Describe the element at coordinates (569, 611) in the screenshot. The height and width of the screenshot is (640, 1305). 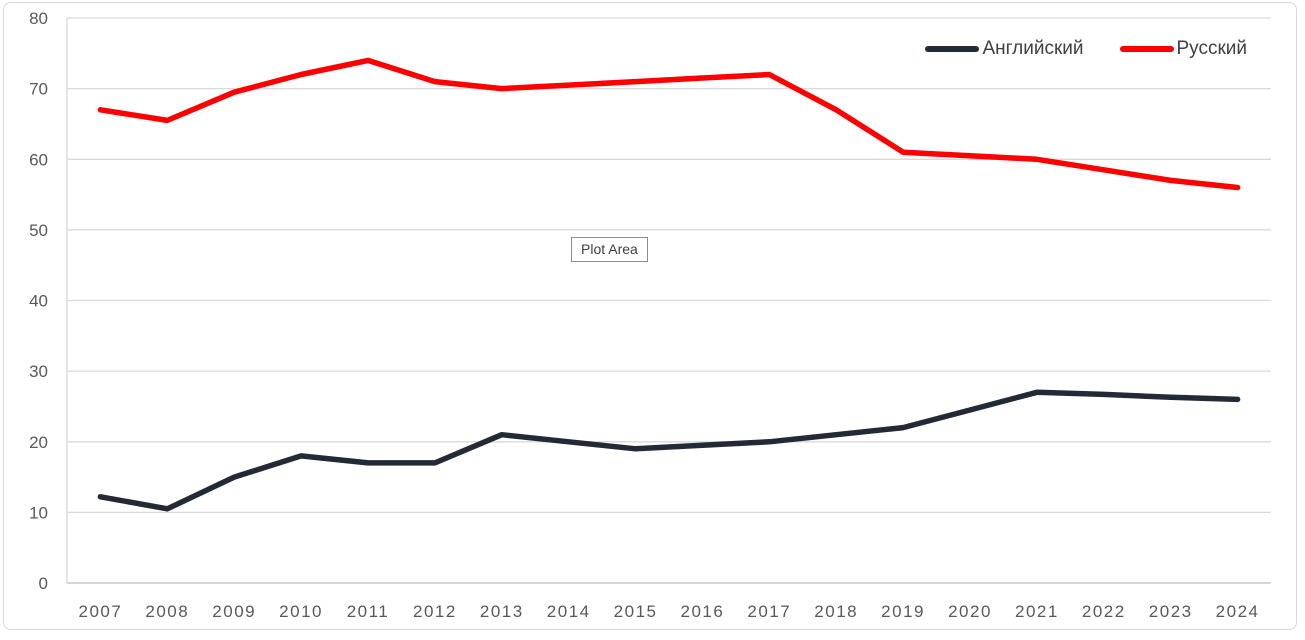
I see `x-tick-label: 2014` at that location.